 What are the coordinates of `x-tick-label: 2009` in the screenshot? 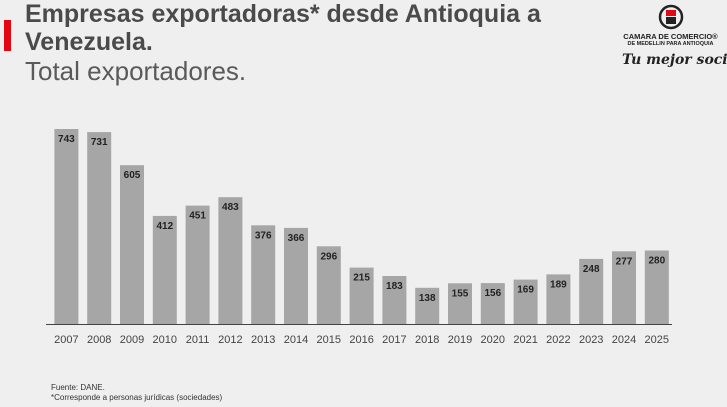 It's located at (132, 340).